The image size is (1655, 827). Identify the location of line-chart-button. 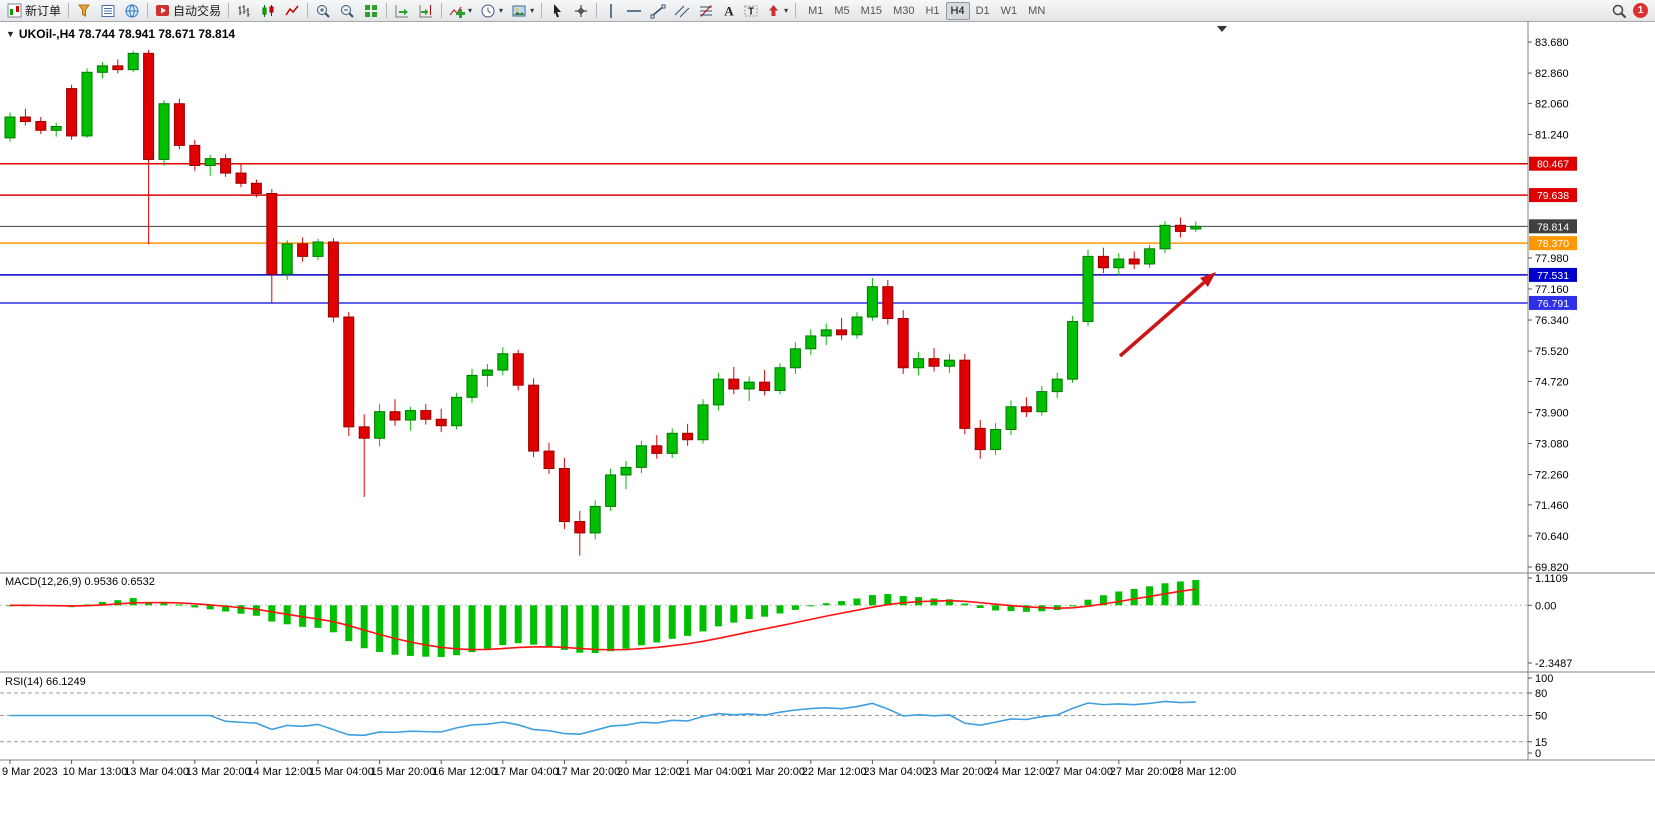
(292, 11).